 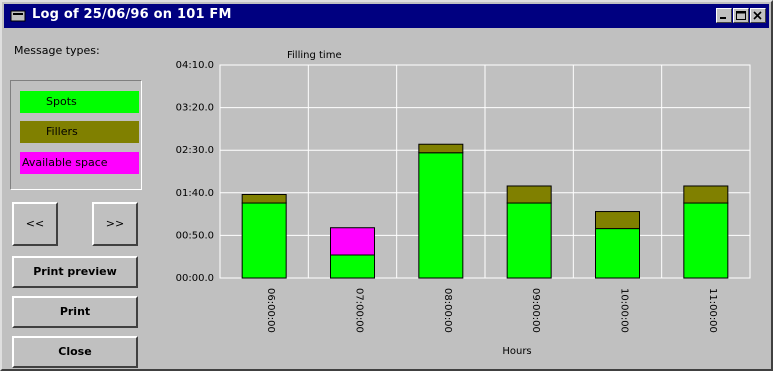 I want to click on maximize-icon, so click(x=741, y=15).